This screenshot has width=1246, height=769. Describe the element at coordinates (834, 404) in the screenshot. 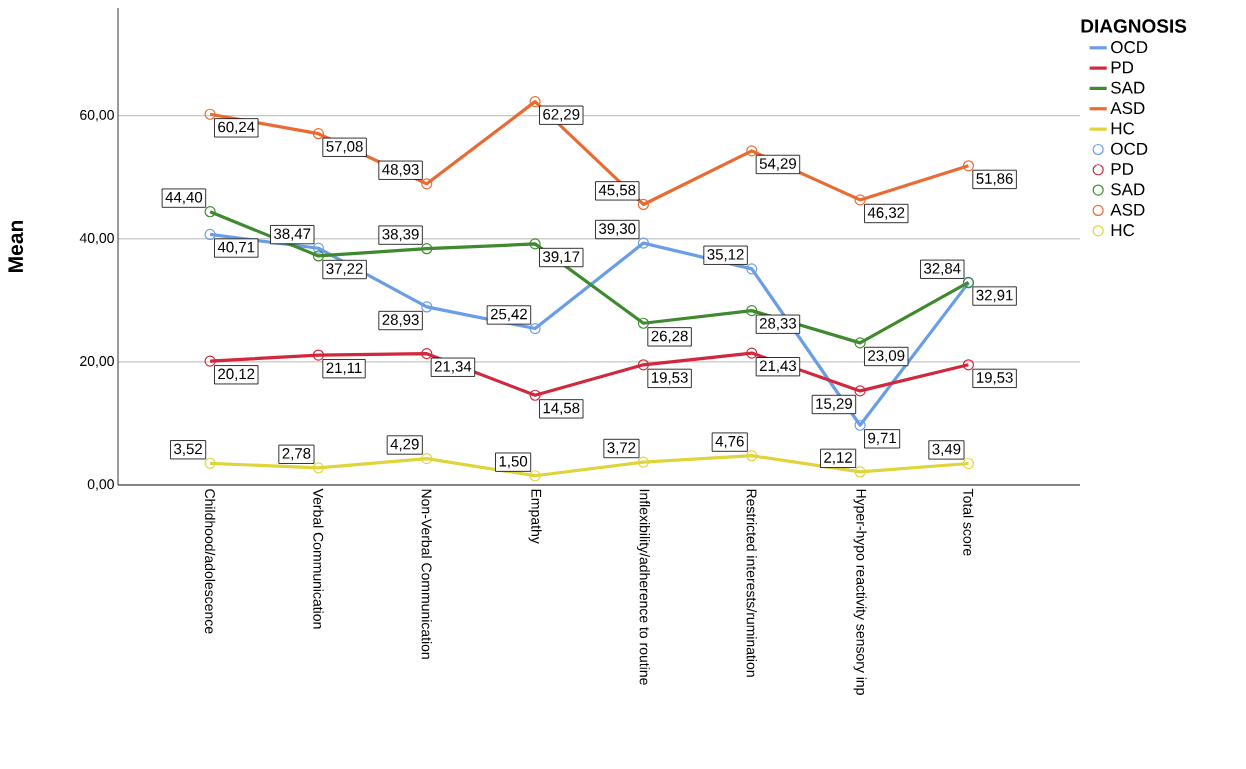

I see `data-label: 15,29` at that location.